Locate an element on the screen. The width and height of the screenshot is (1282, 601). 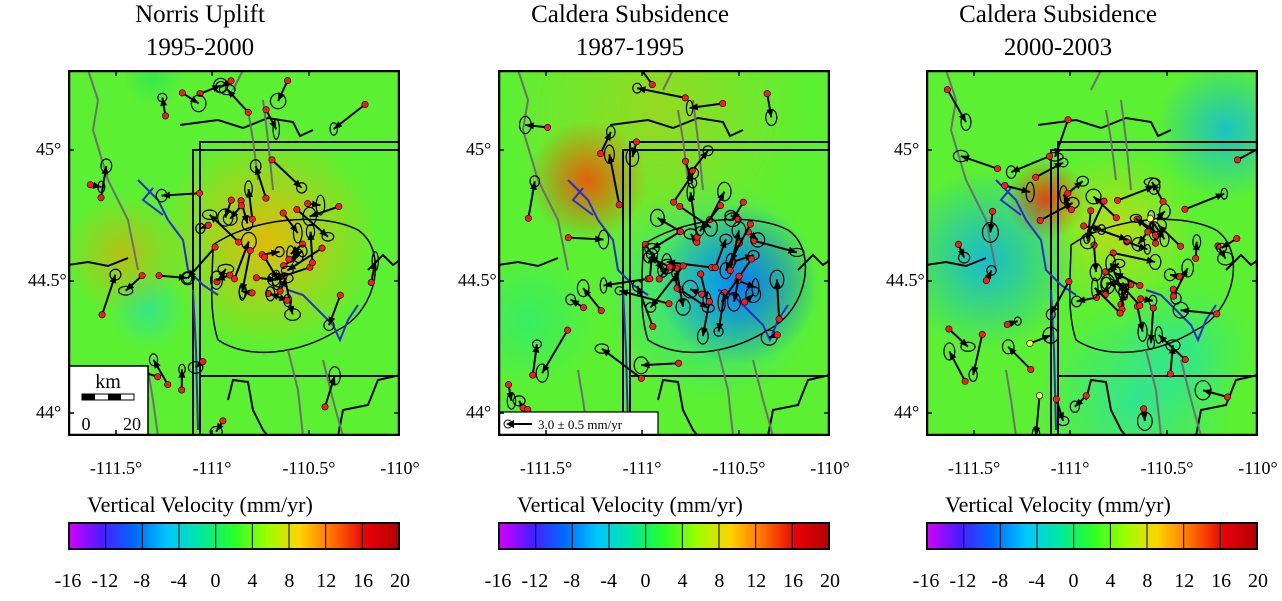
velocity-anomaly is located at coordinates (153, 89).